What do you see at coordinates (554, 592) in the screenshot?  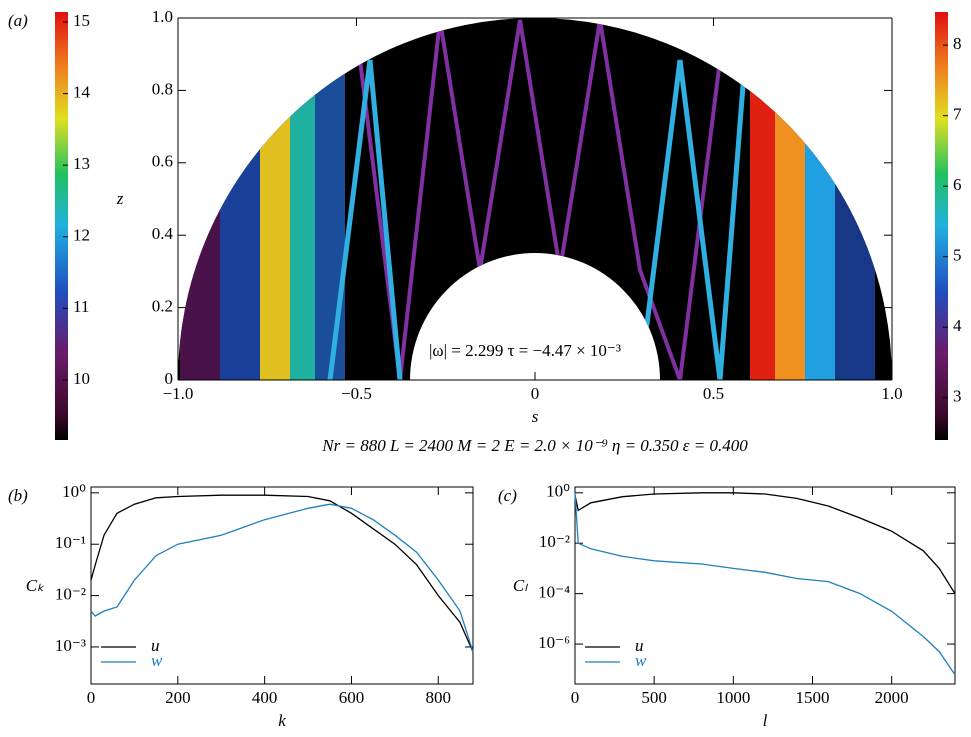 I see `y-tick-label: 10⁻⁴` at bounding box center [554, 592].